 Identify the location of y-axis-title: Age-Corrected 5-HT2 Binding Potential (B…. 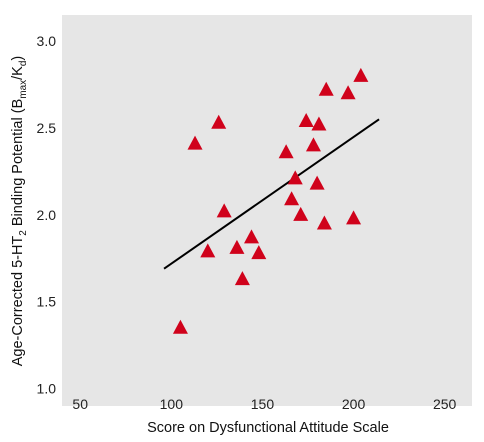
(19, 211).